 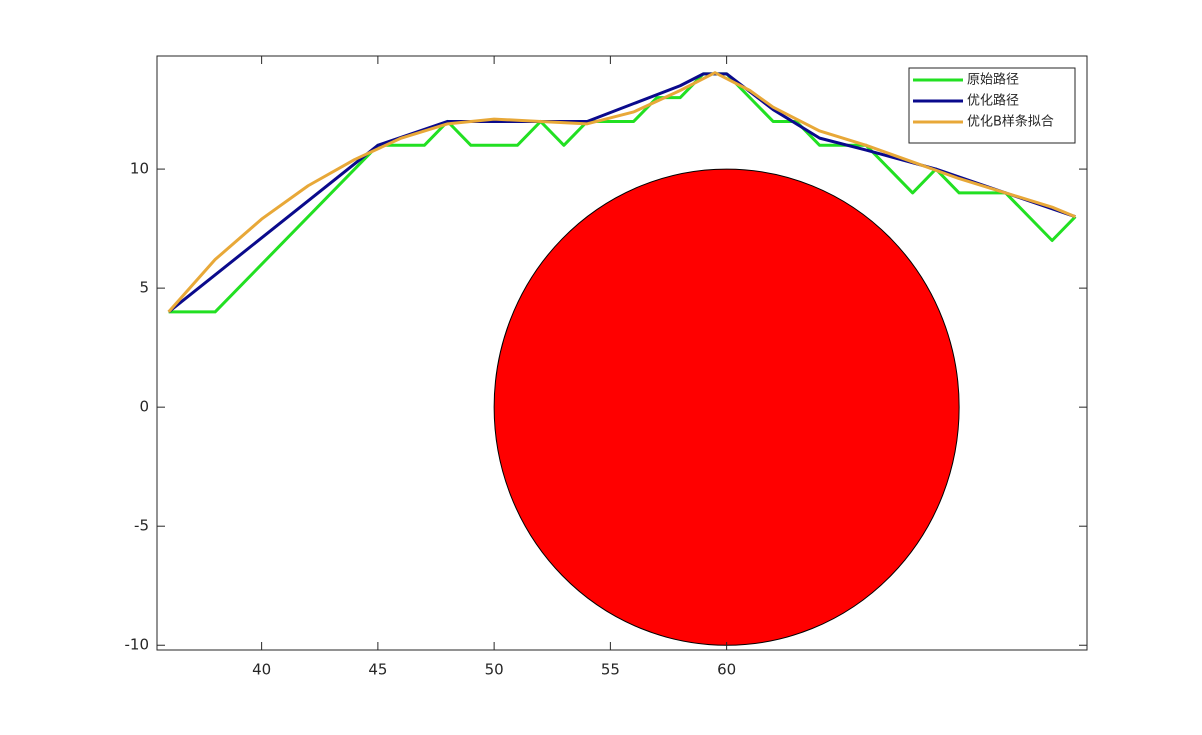 I want to click on y-tick-label: -5, so click(x=141, y=526).